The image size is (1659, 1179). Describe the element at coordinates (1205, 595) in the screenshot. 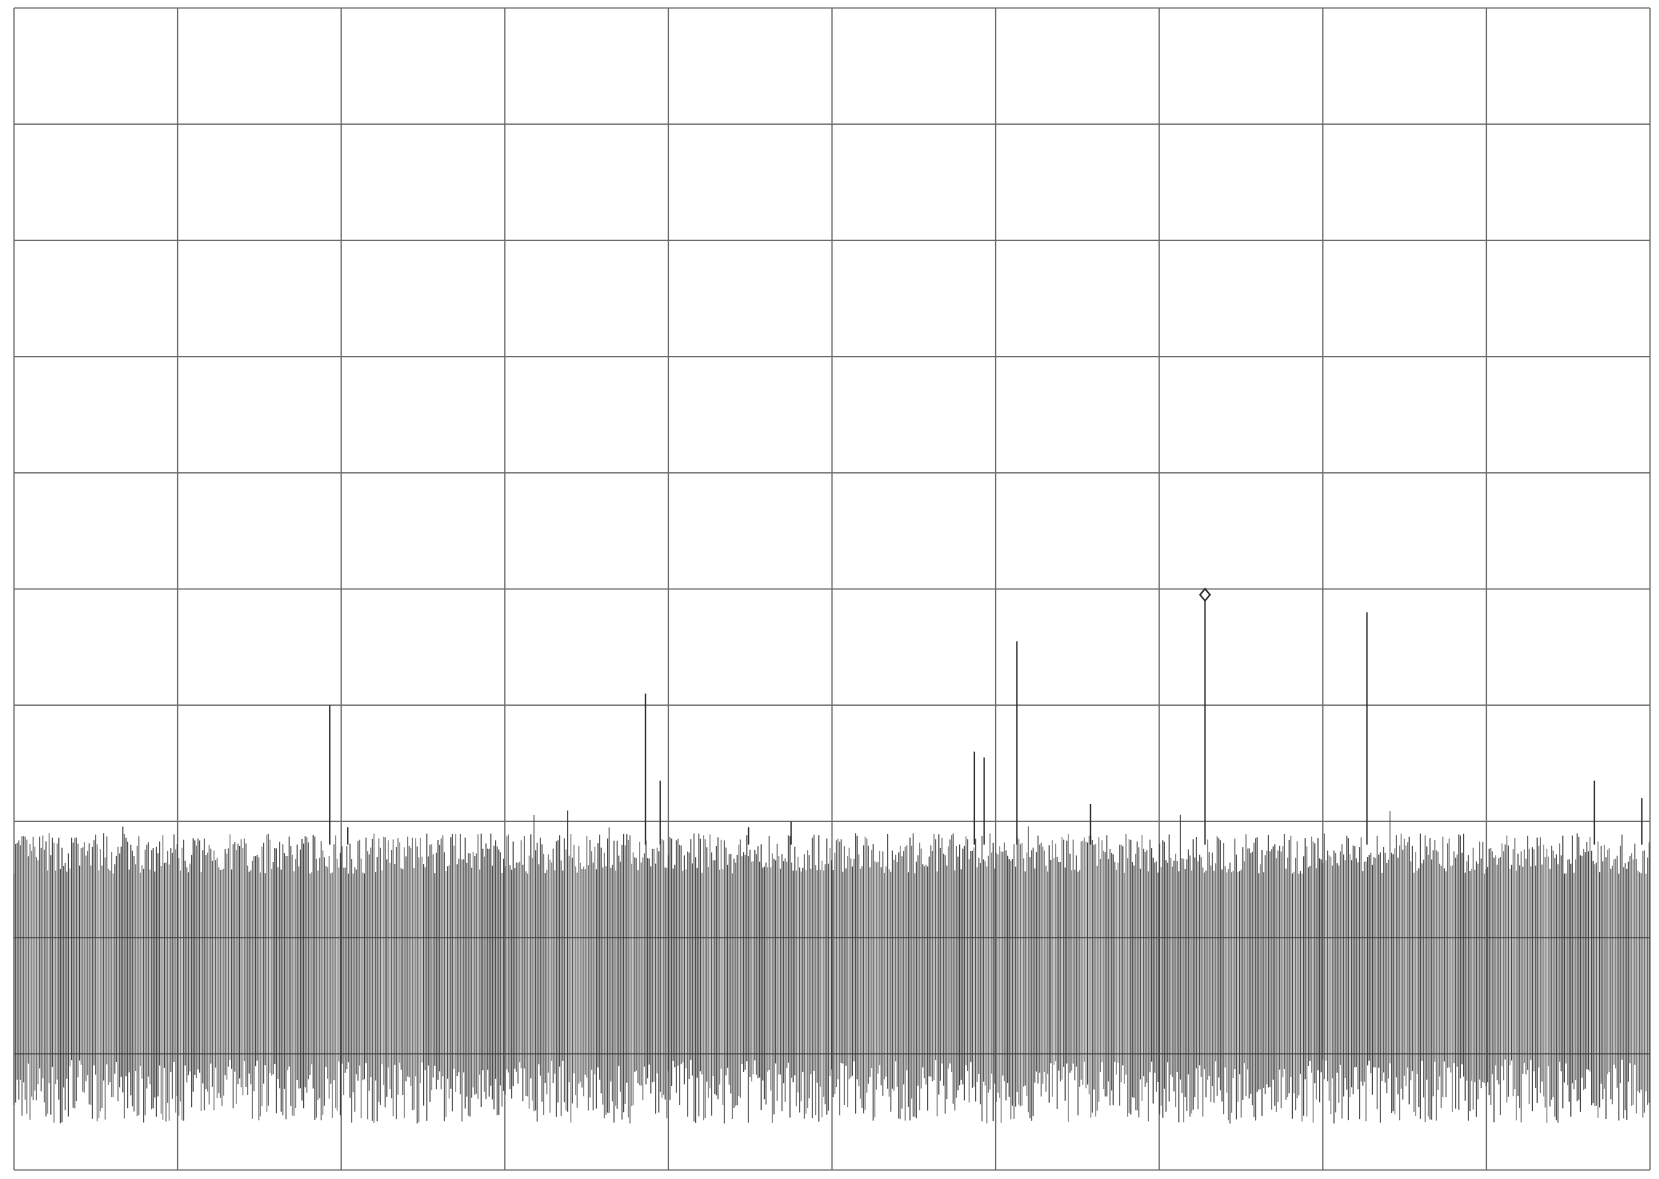

I see `peak-marker` at that location.